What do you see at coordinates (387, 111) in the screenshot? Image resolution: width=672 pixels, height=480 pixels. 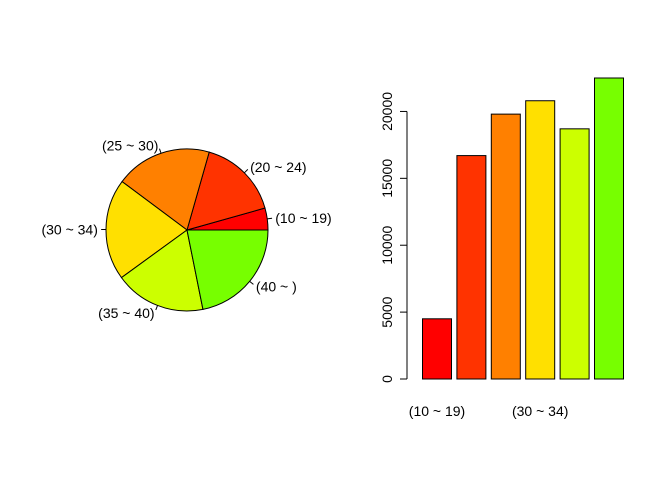 I see `y-tick-label: 20000` at bounding box center [387, 111].